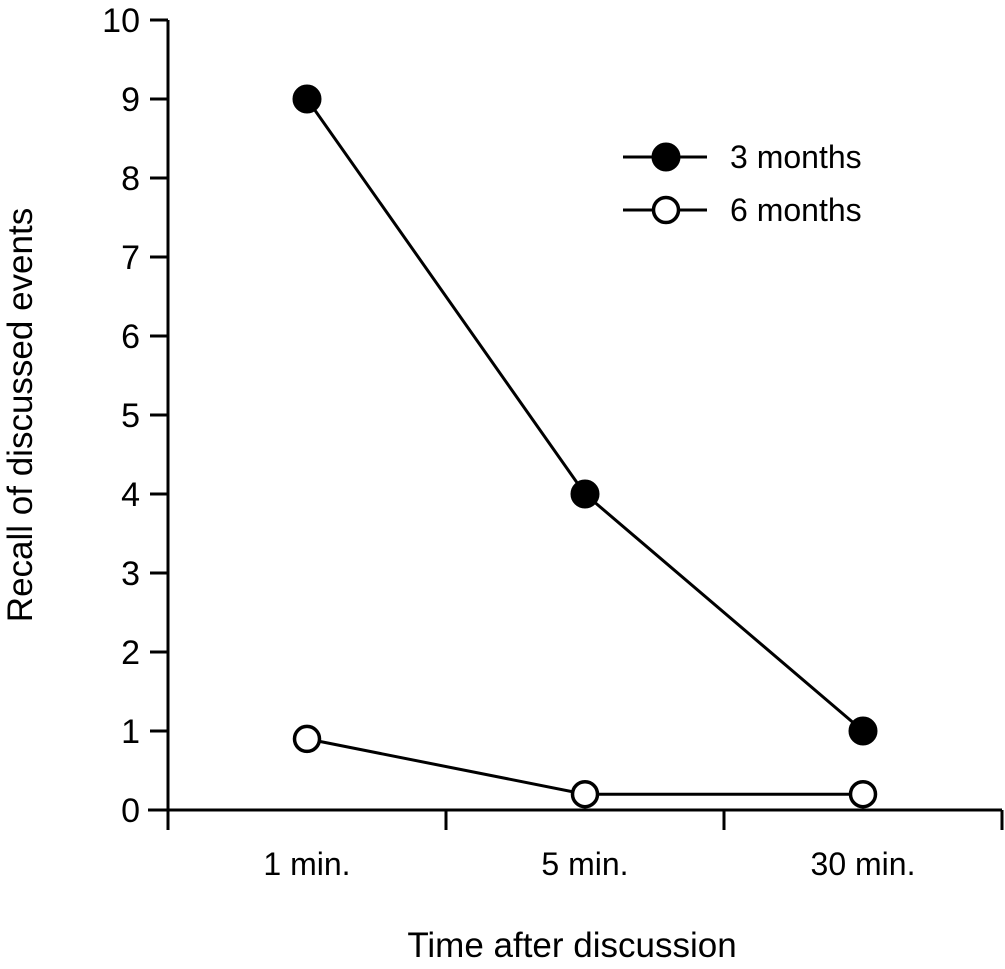  I want to click on y-tick-label: 7, so click(130, 258).